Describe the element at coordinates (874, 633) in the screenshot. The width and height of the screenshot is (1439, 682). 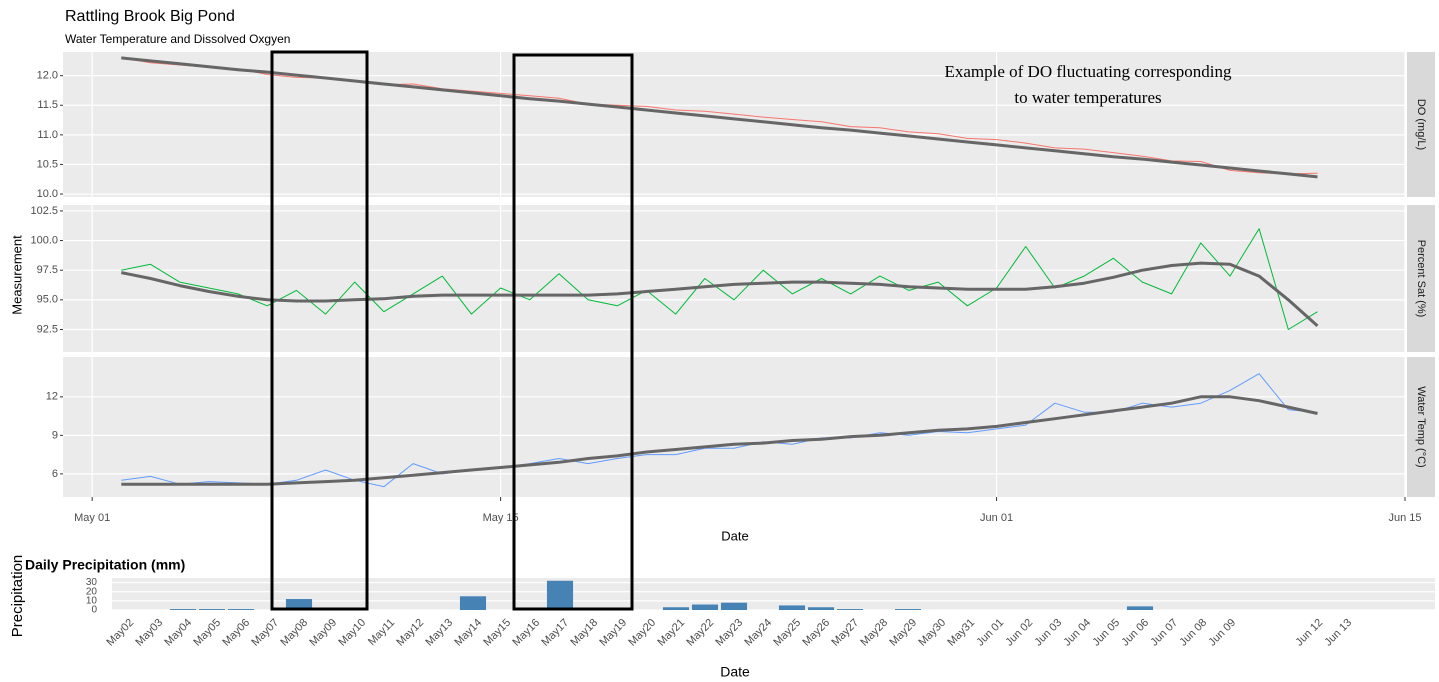
I see `x-tick-label: May28` at that location.